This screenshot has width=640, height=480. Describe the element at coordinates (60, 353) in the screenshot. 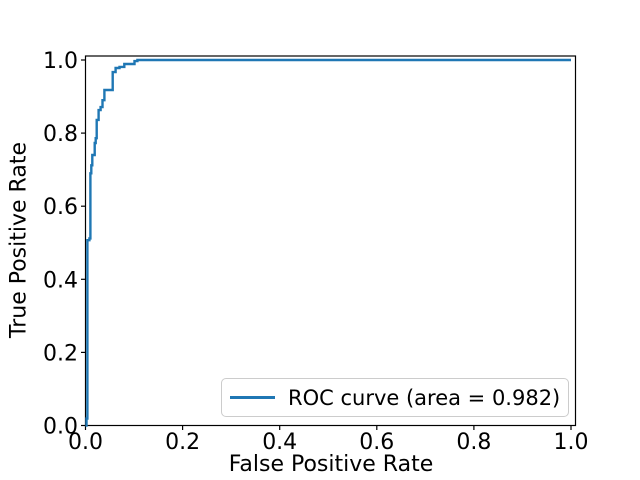

I see `y-tick-label: 0.2` at that location.